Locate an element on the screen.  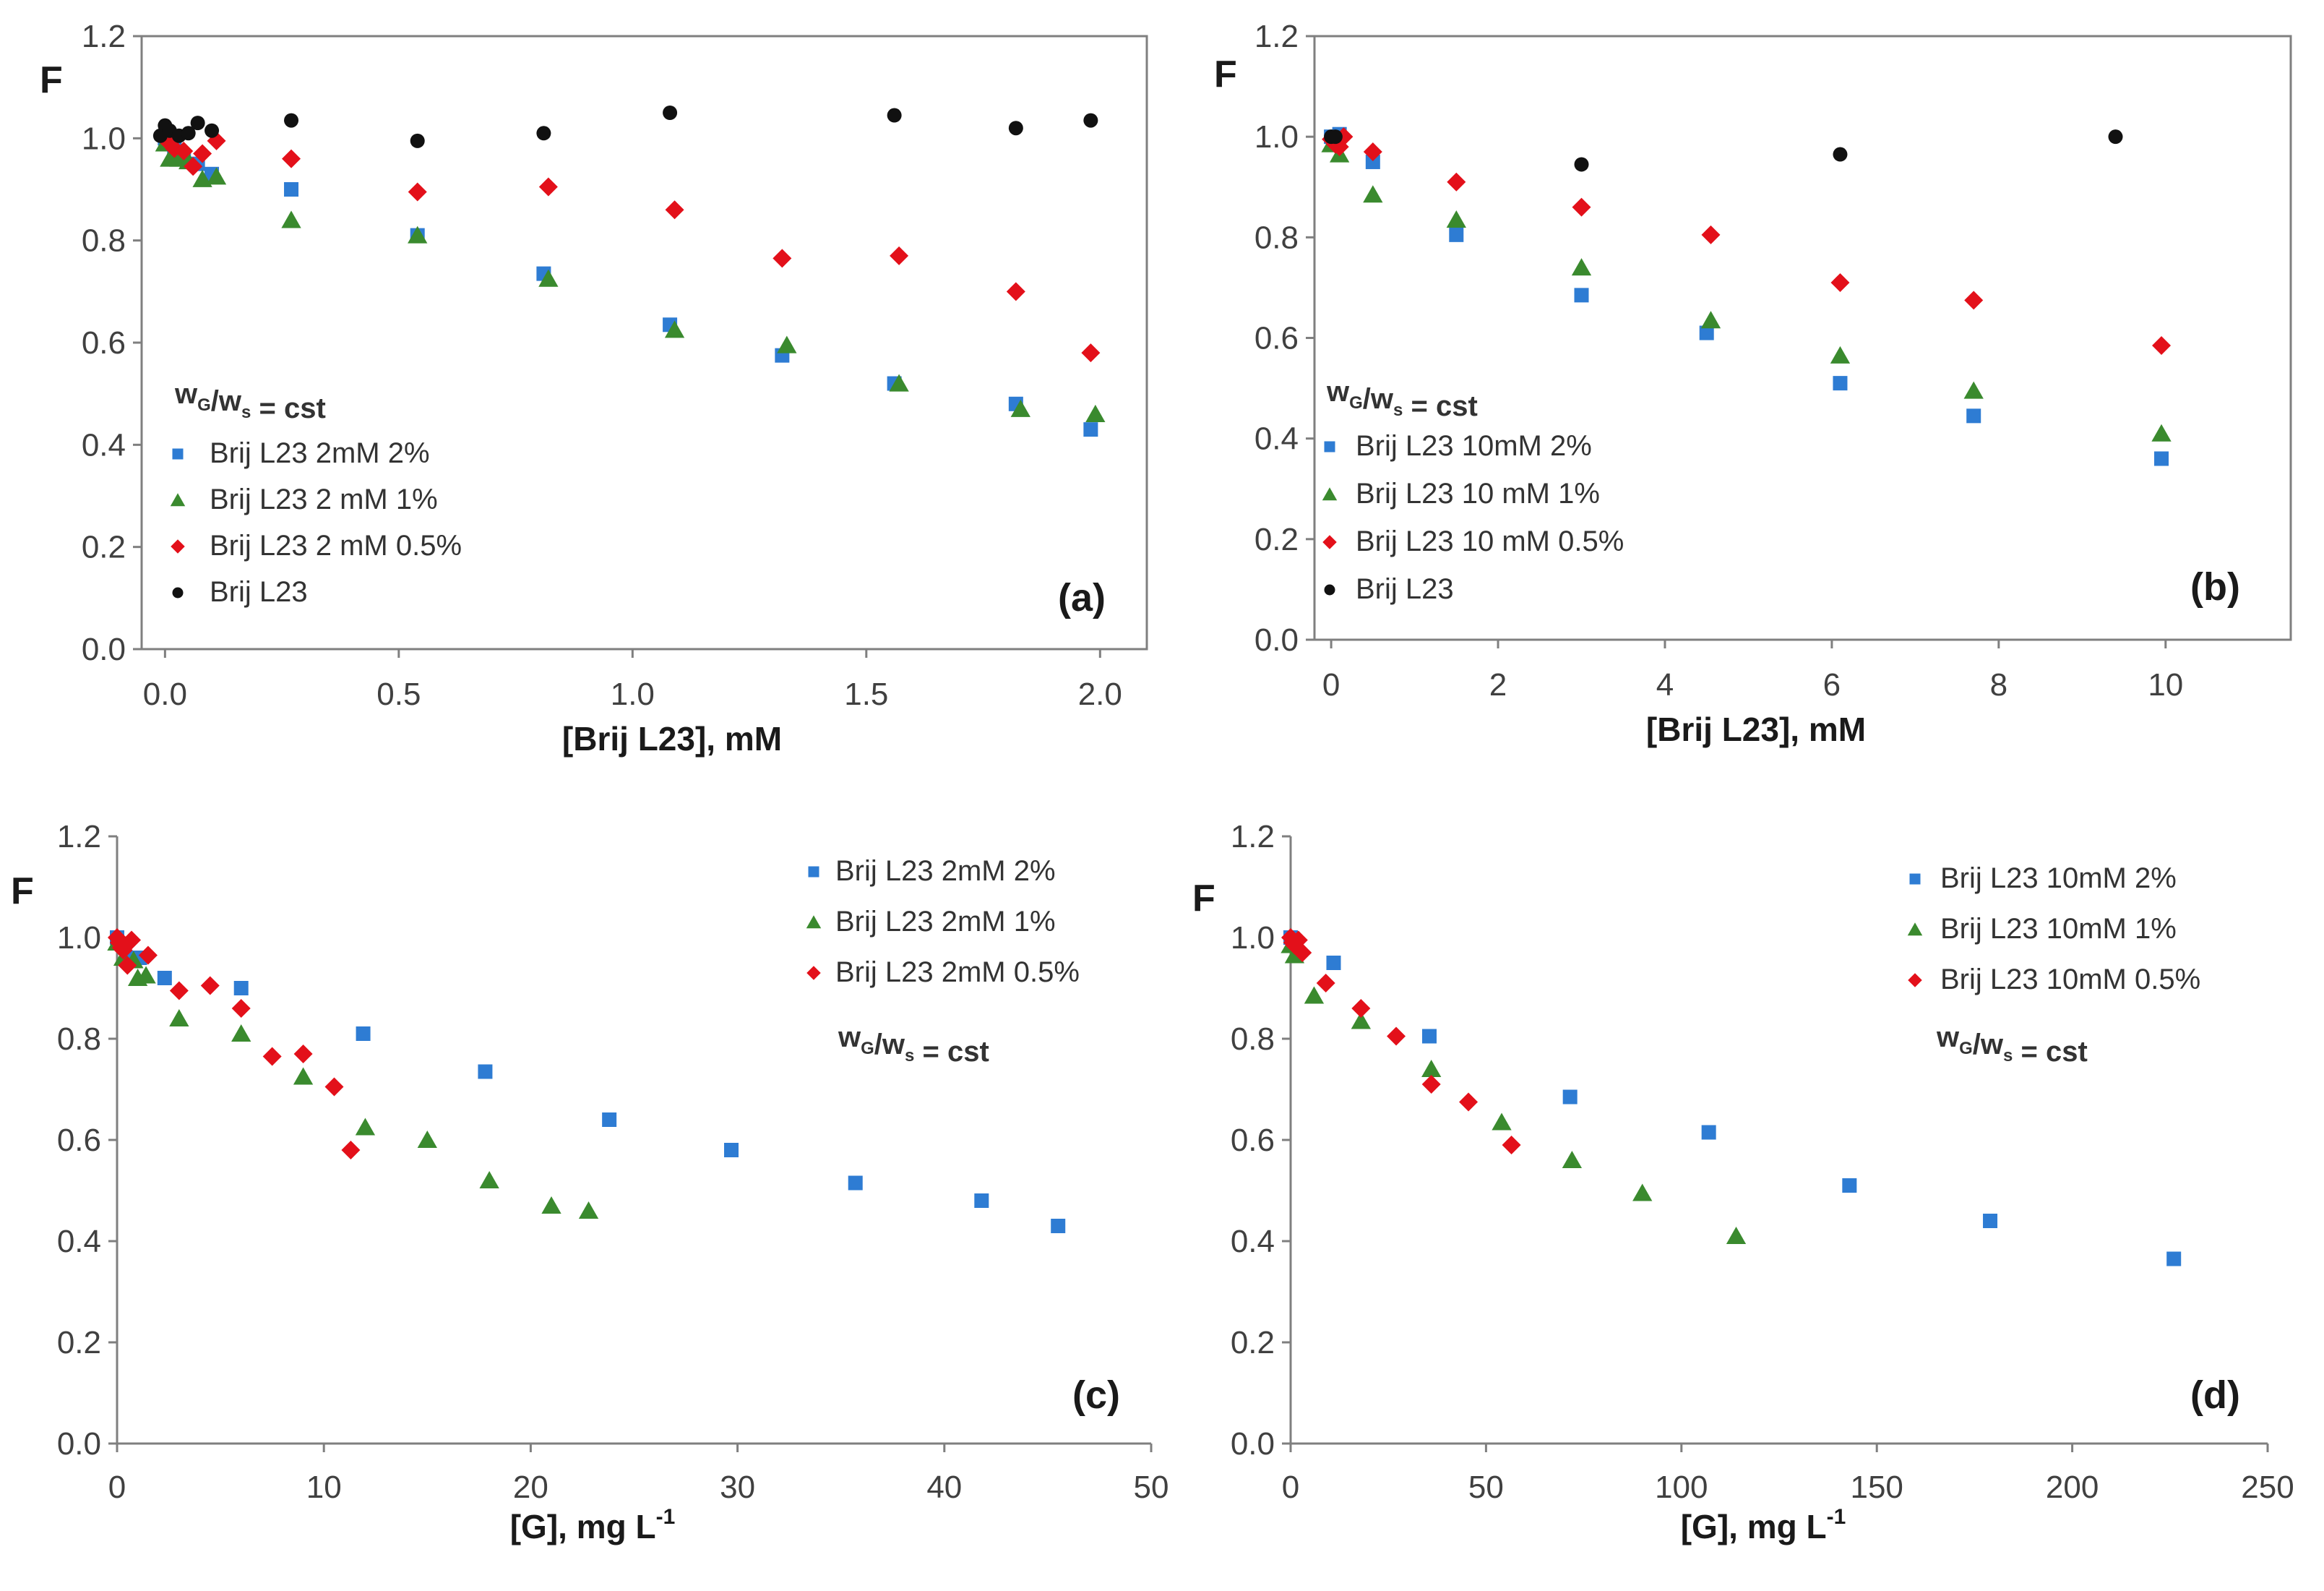
legend-entry: Brij L23 10mM 2% is located at coordinates (2058, 878).